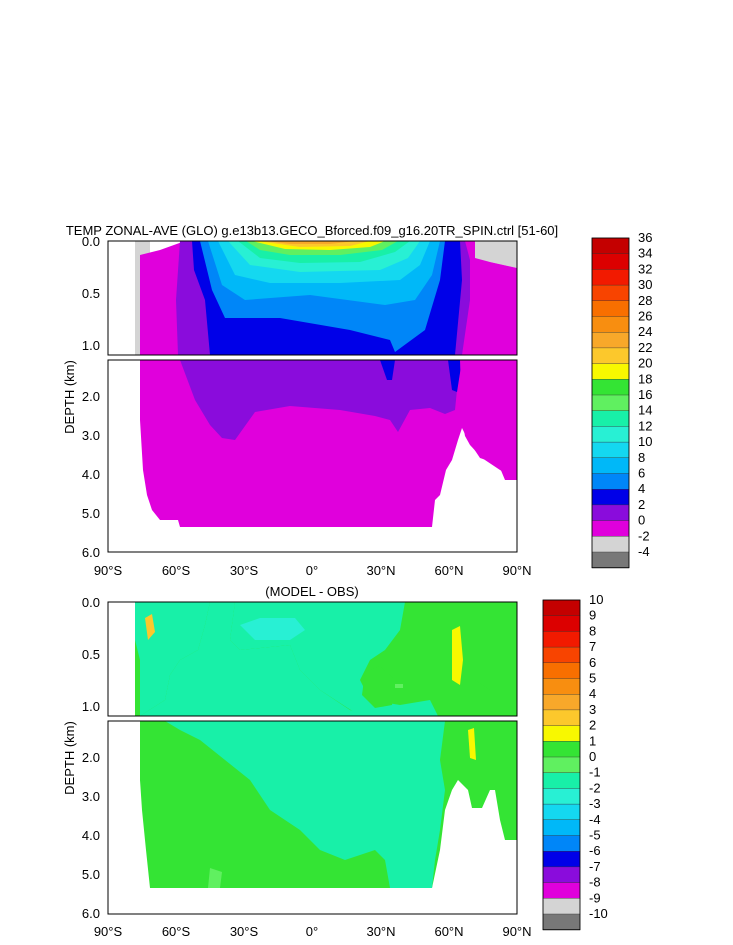  I want to click on plot1-ytick-3: 2.0, so click(91, 396).